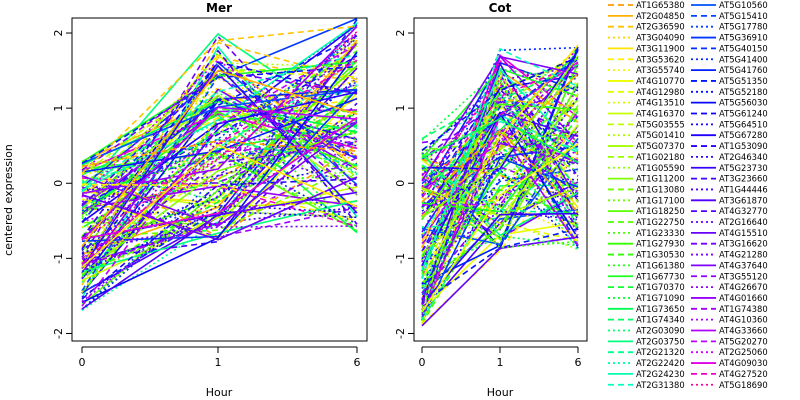  Describe the element at coordinates (578, 362) in the screenshot. I see `x-tick-label: 6` at that location.